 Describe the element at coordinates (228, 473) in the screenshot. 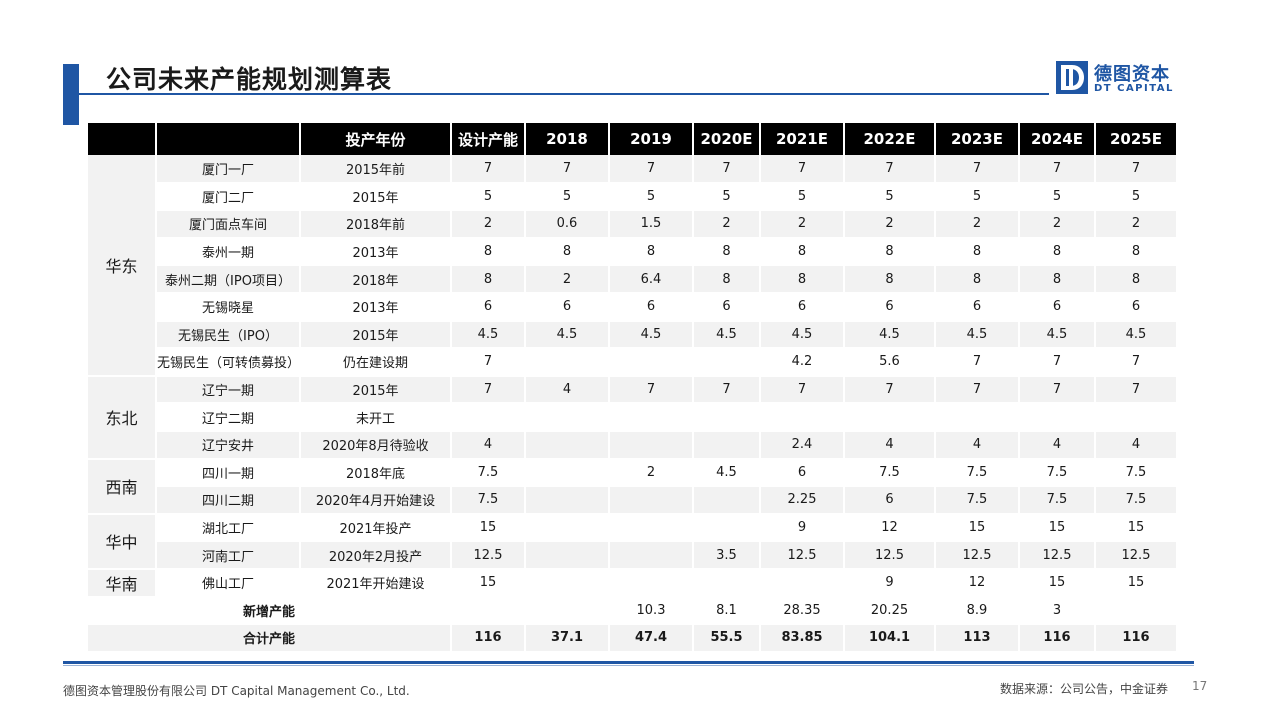

I see `plant-cell: 四川一期` at that location.